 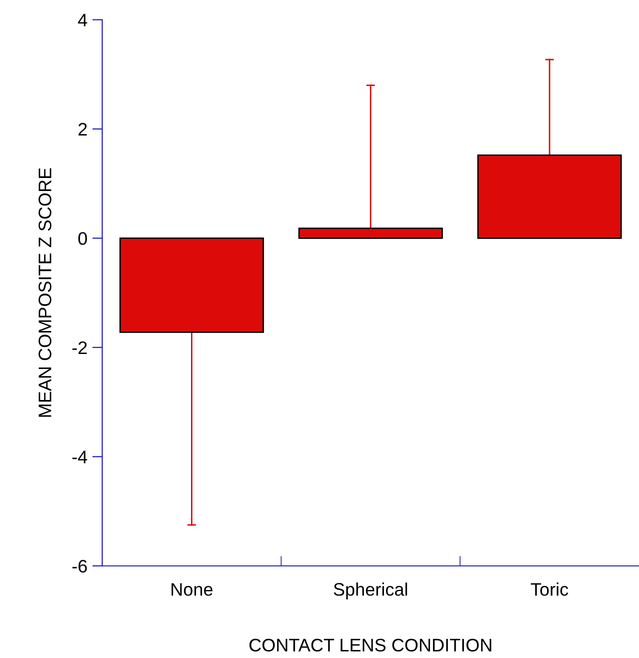 What do you see at coordinates (80, 457) in the screenshot?
I see `y-tick-label: -4` at bounding box center [80, 457].